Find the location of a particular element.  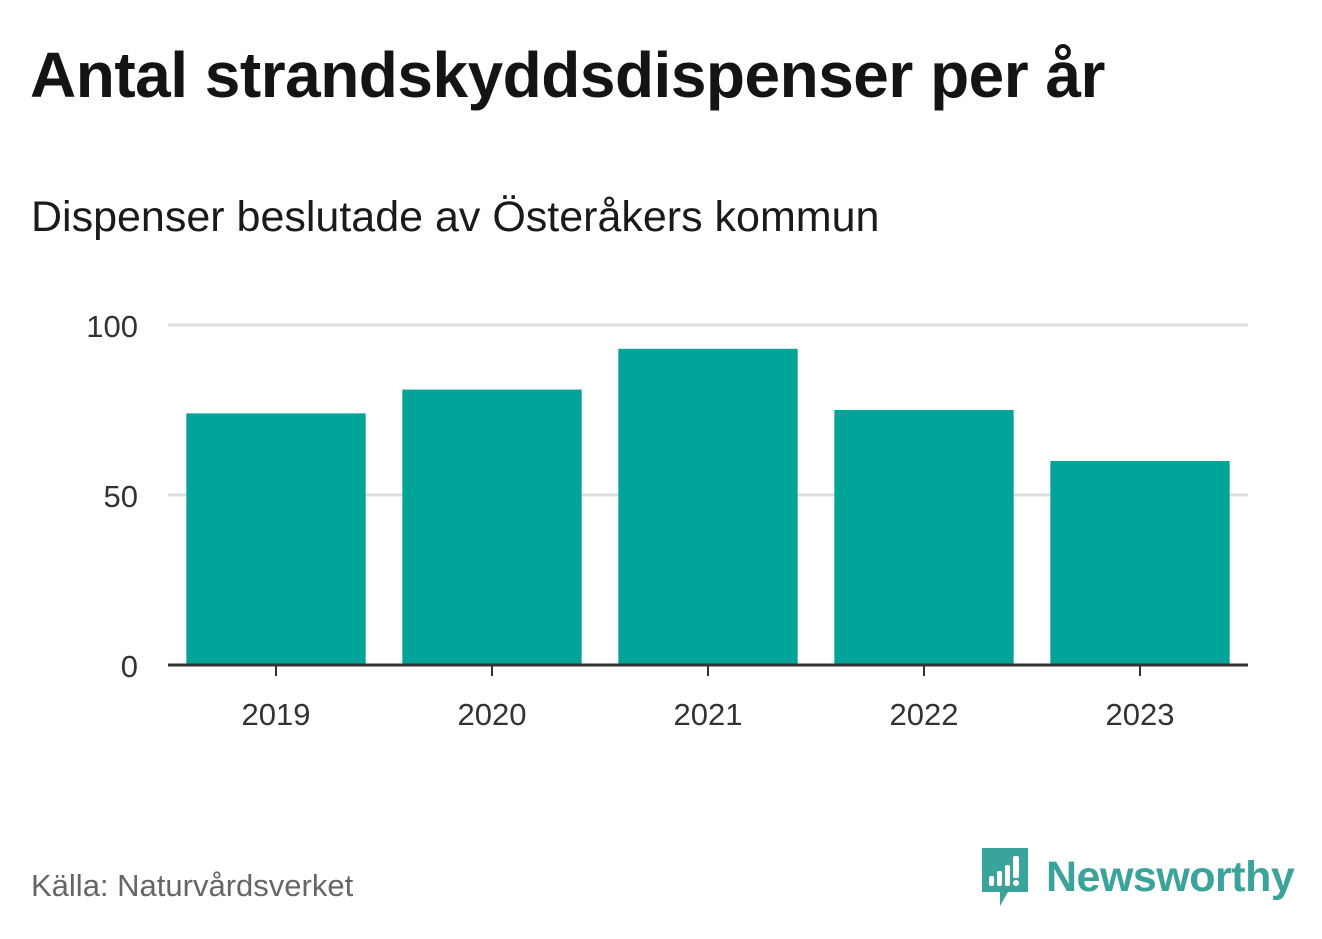

x-tick-label: 2020 is located at coordinates (492, 714).